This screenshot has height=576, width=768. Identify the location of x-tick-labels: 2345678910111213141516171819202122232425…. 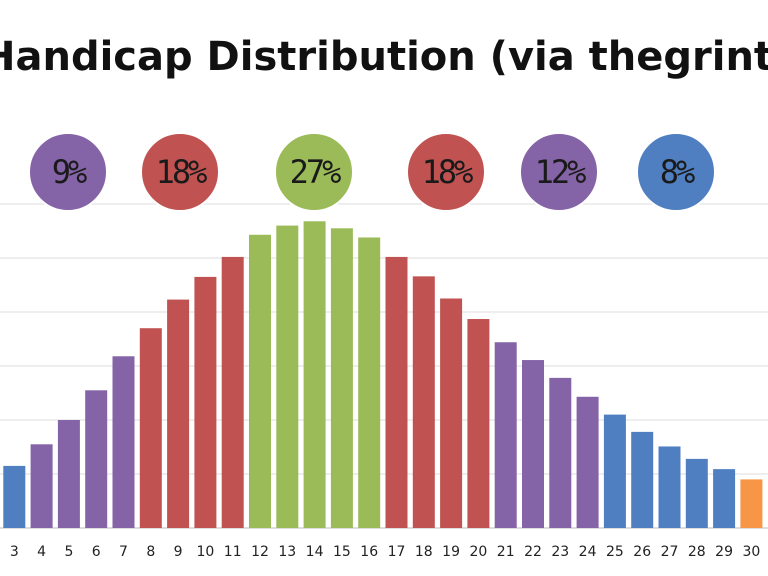
(385, 552).